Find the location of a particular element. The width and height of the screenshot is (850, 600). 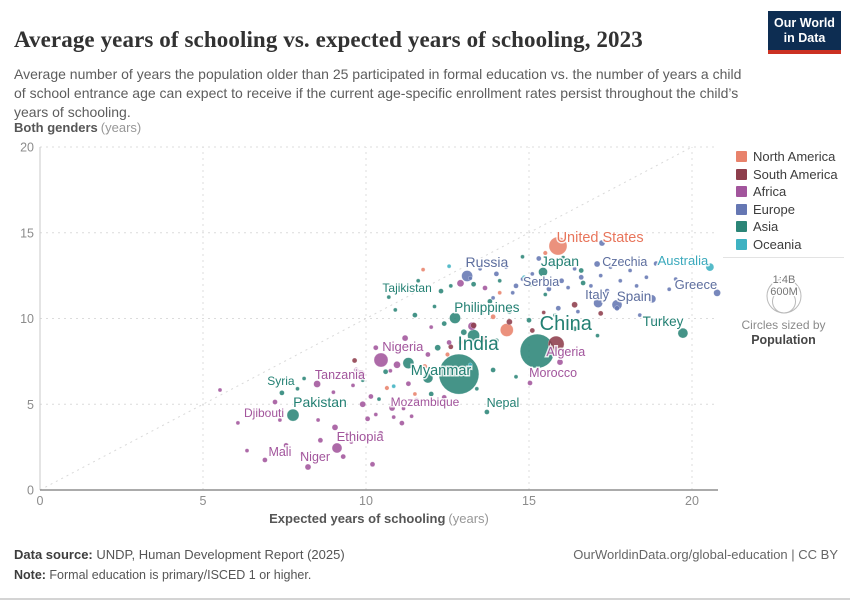

point-spain is located at coordinates (652, 299).